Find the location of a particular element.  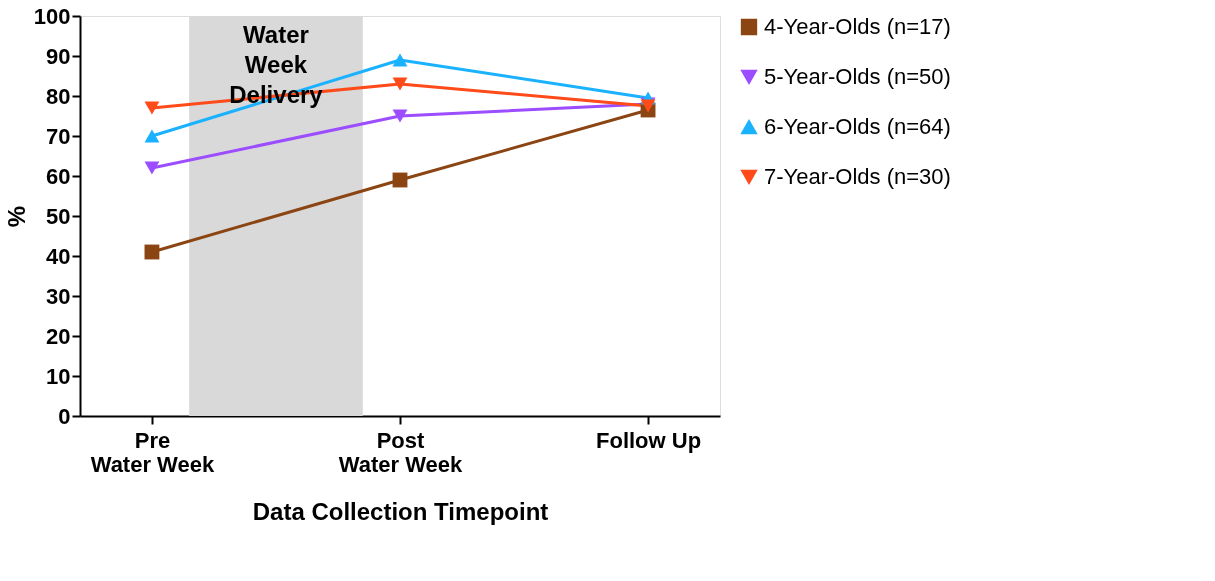

y-tick-label: 30 is located at coordinates (58, 296).